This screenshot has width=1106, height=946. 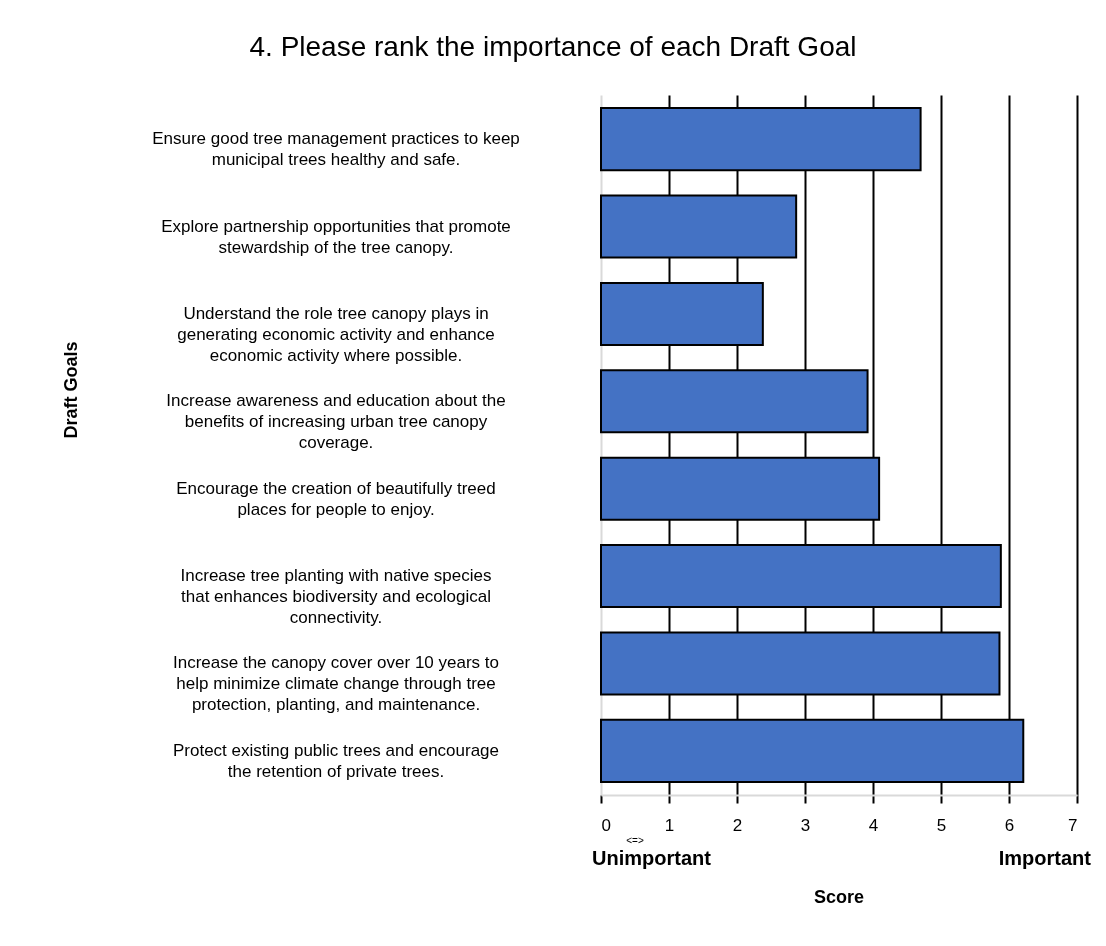 I want to click on x-tick-label: 7, so click(x=1073, y=825).